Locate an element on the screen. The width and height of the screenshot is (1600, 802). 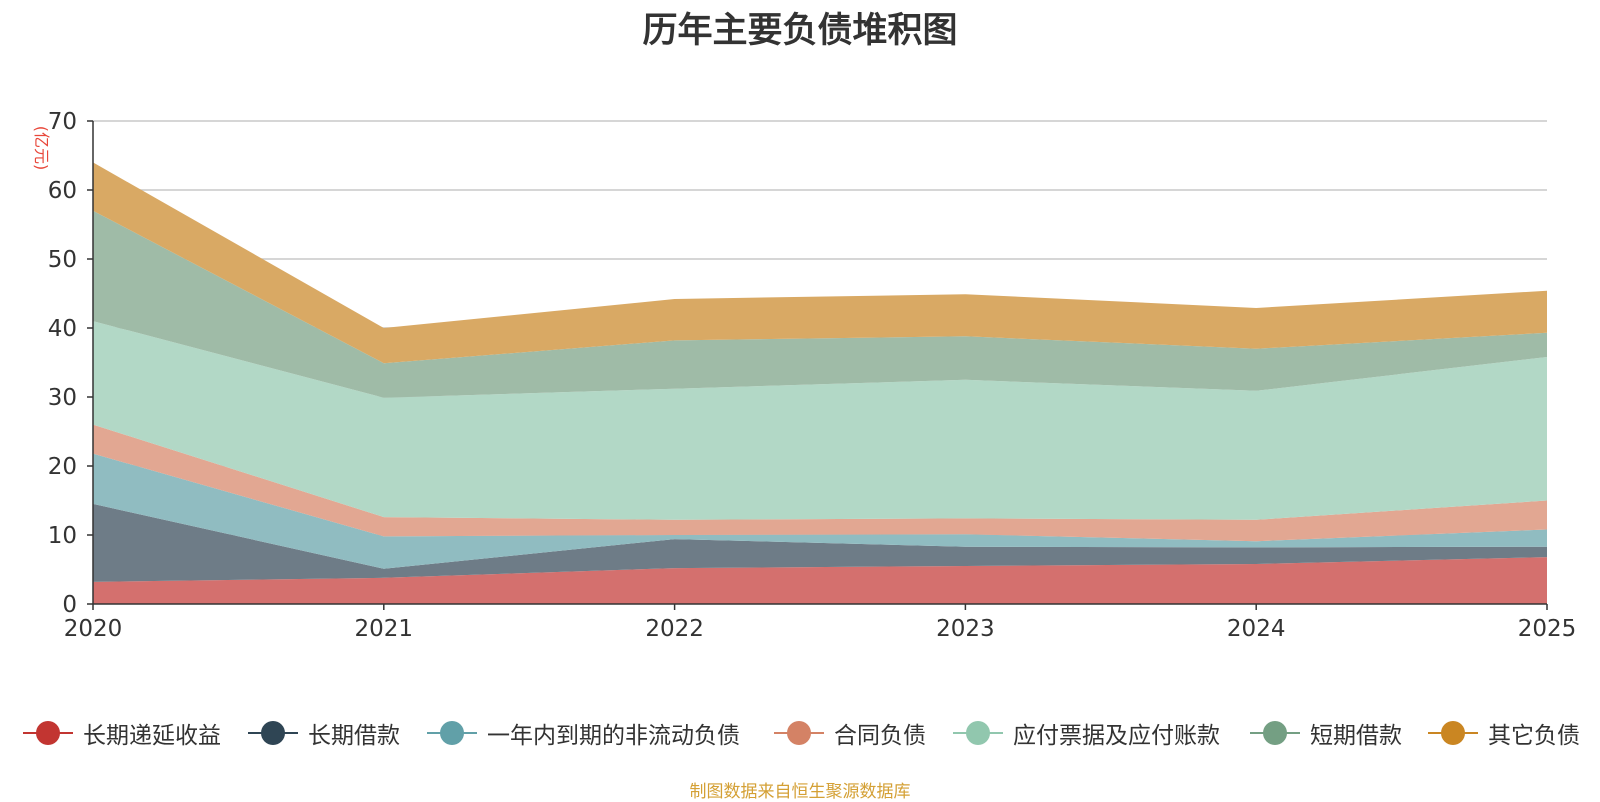
legend-item: 其它负债 is located at coordinates (1504, 733).